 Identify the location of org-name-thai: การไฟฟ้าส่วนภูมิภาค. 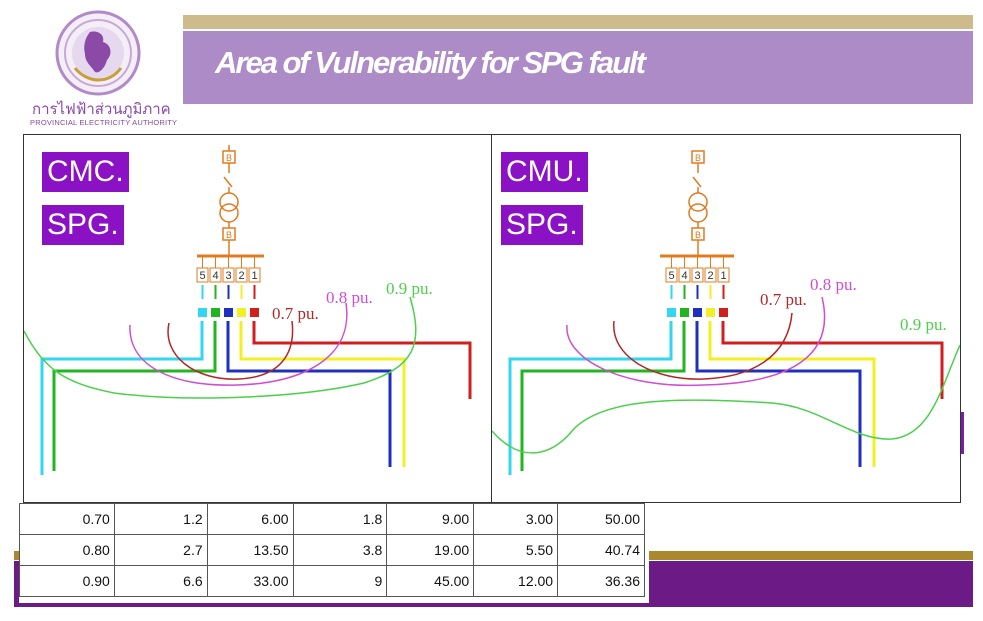
(101, 109).